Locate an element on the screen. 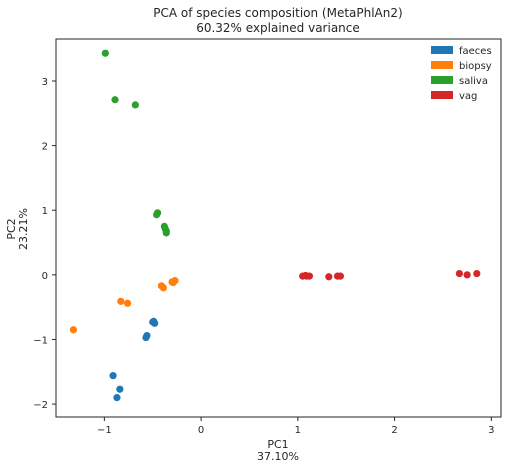 The width and height of the screenshot is (508, 468). x-tick-label: 1 is located at coordinates (298, 430).